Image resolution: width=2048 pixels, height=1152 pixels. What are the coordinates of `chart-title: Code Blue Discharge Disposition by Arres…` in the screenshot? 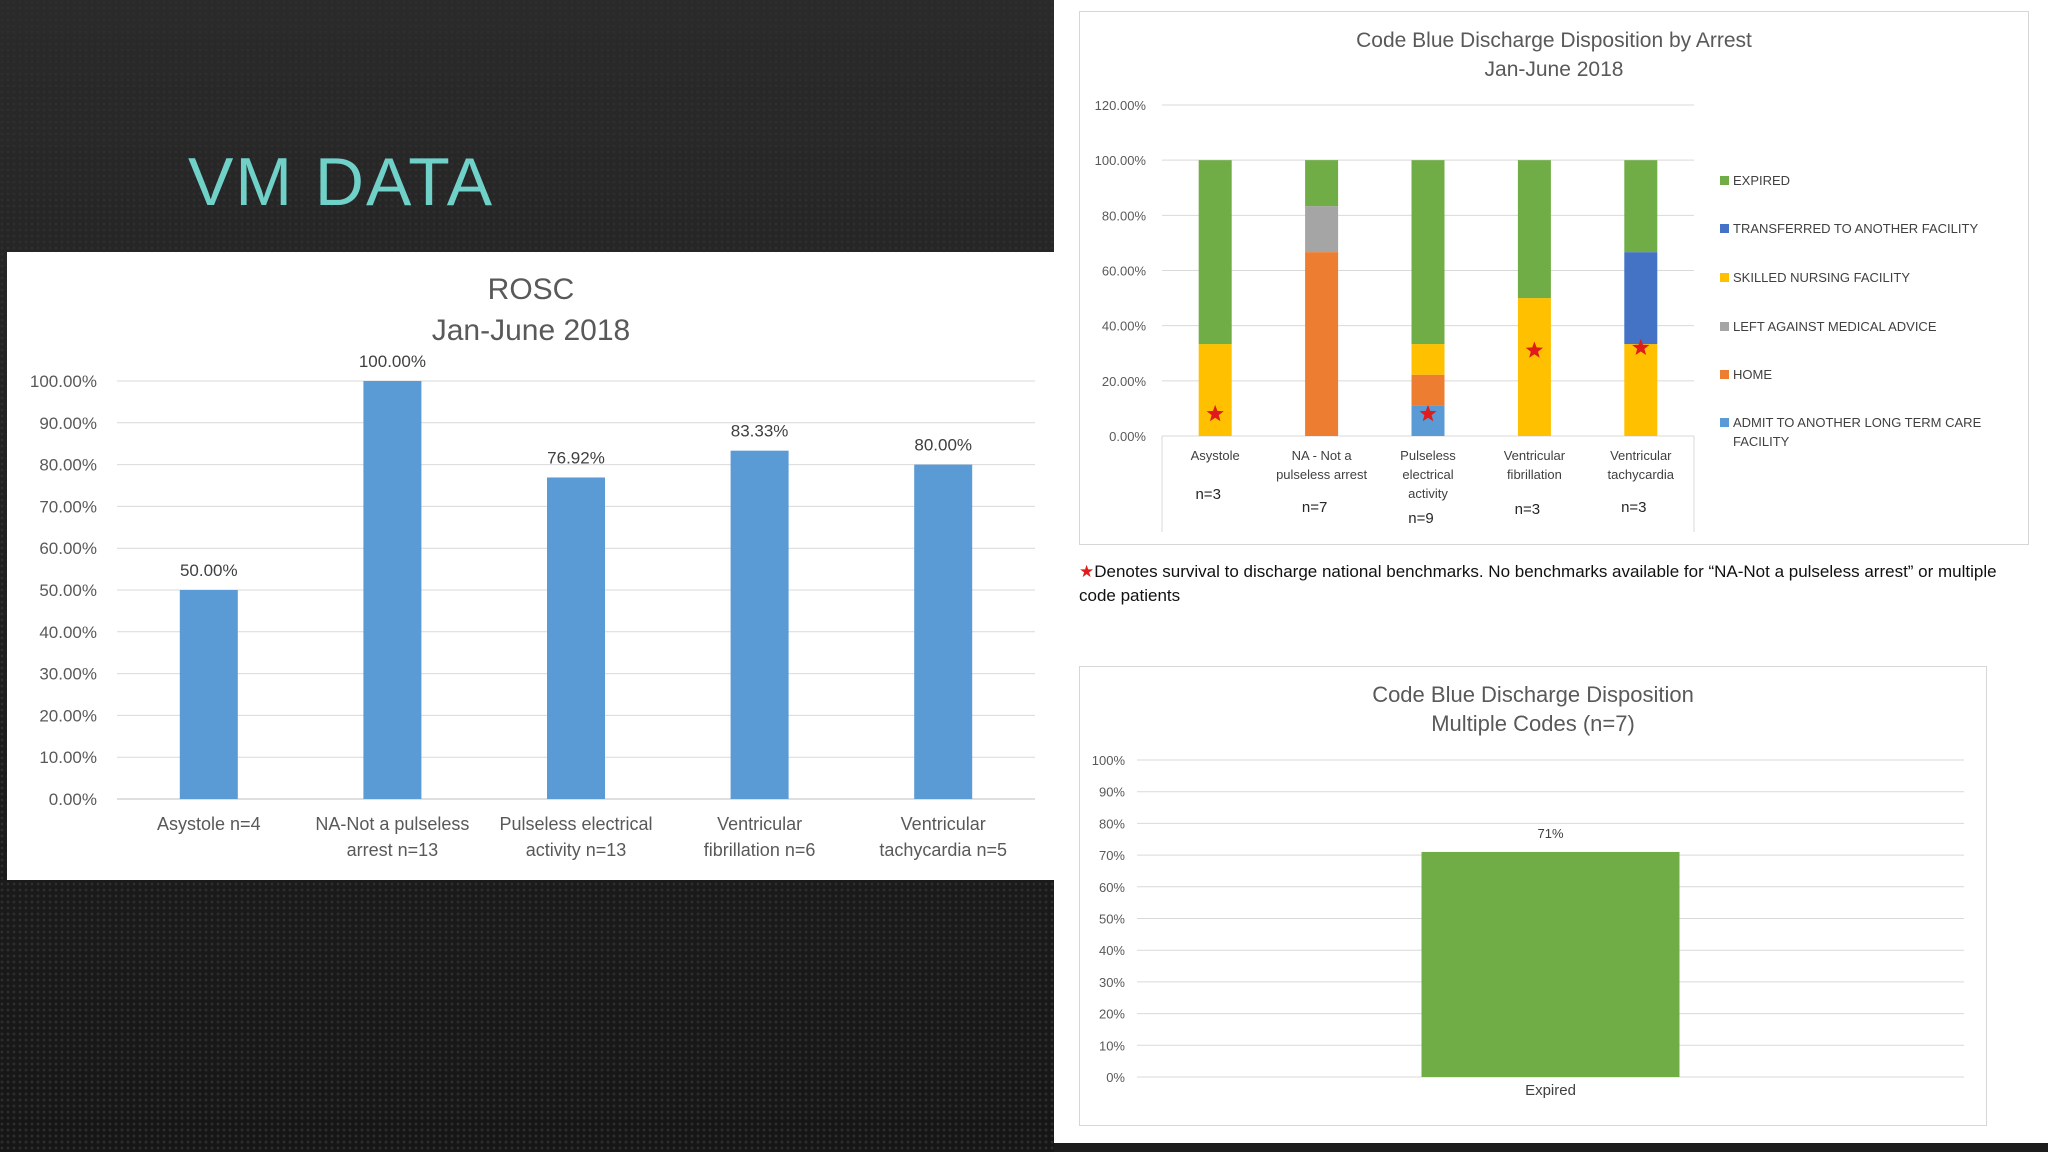 It's located at (1554, 40).